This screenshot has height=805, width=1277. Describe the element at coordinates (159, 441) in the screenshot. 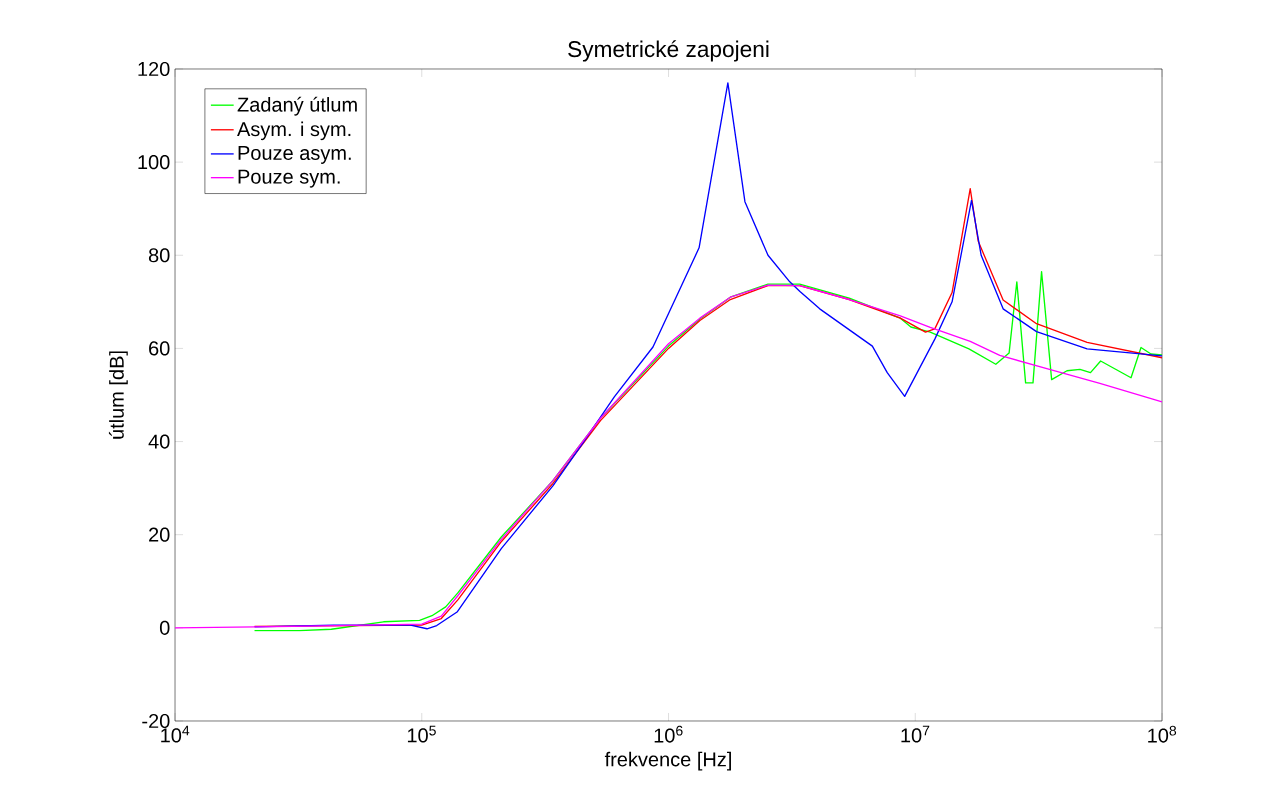

I see `y-tick-label: 40` at that location.